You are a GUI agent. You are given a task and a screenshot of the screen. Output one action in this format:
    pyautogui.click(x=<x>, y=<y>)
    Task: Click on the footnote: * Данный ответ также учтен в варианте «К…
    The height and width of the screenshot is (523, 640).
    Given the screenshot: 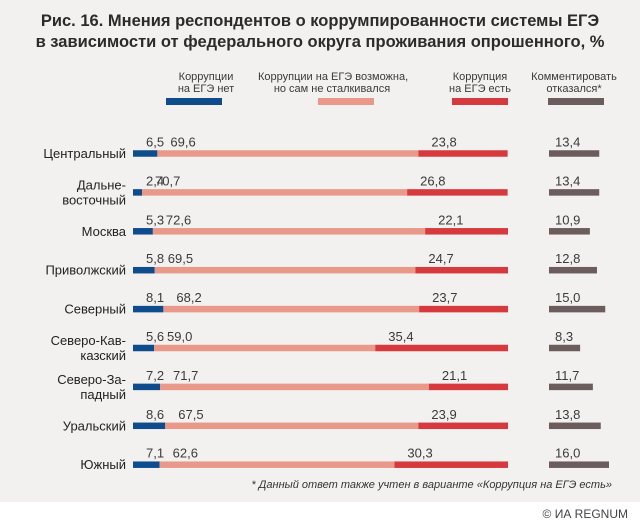 What is the action you would take?
    pyautogui.click(x=431, y=485)
    